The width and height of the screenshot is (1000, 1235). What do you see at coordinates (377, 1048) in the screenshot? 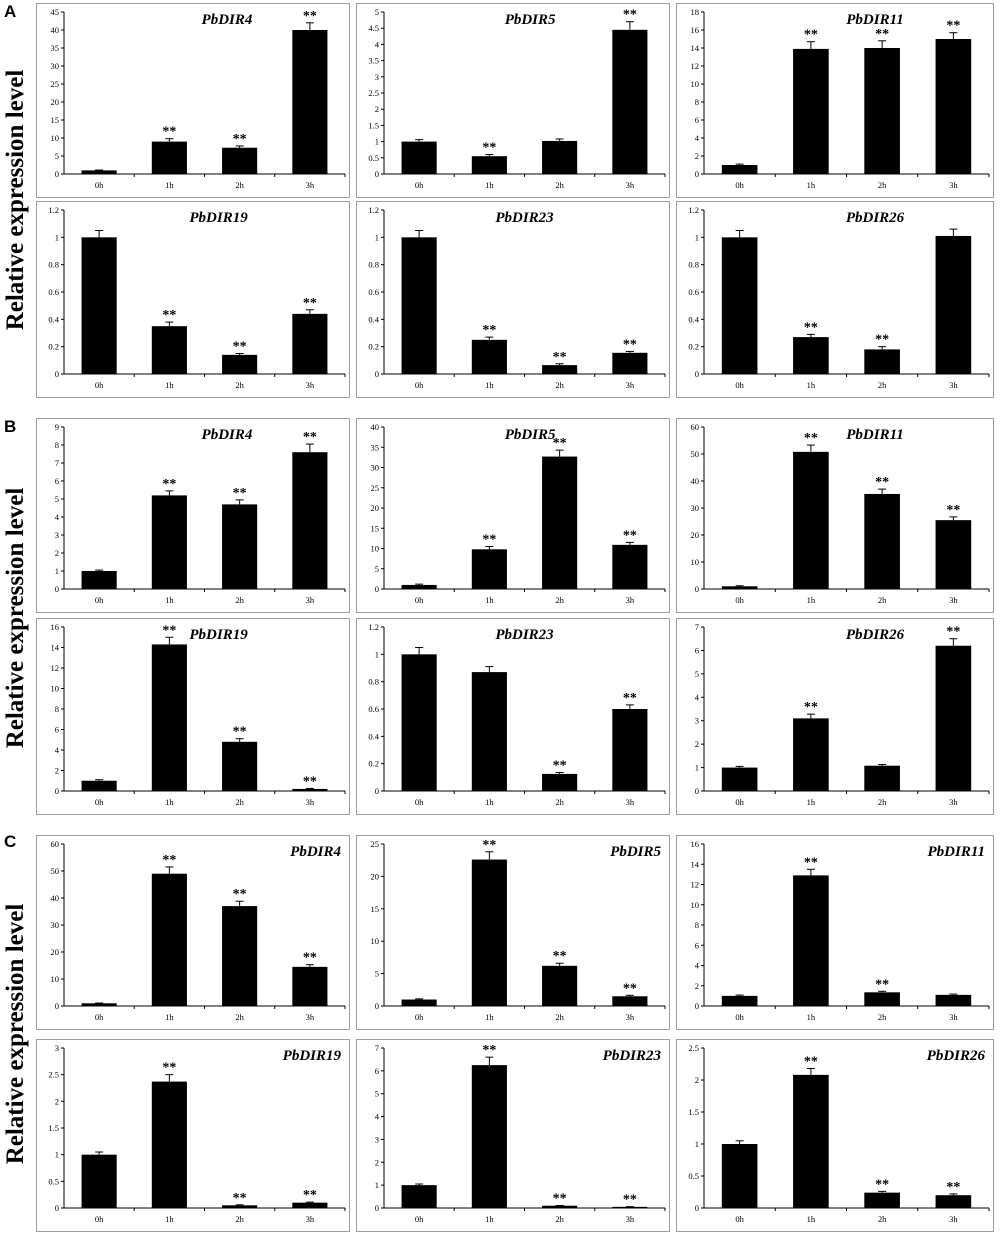
I see `y-tick-label: 7` at bounding box center [377, 1048].